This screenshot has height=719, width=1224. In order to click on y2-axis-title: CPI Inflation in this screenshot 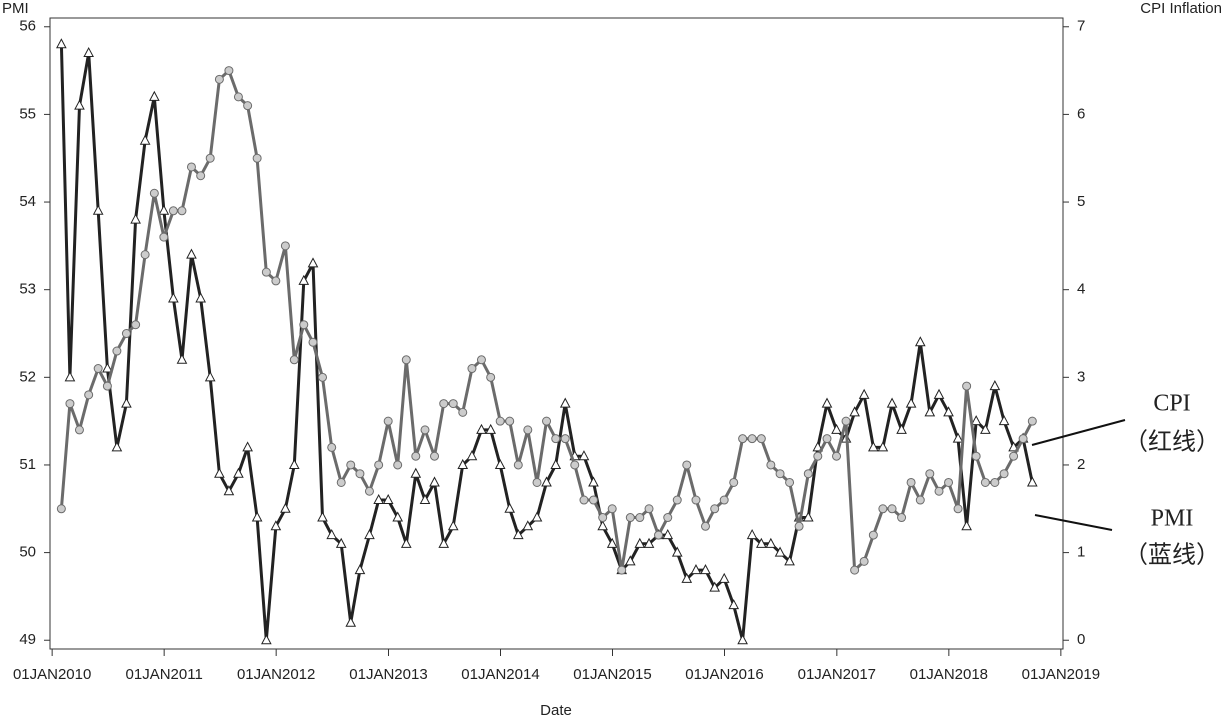, I will do `click(1181, 8)`.